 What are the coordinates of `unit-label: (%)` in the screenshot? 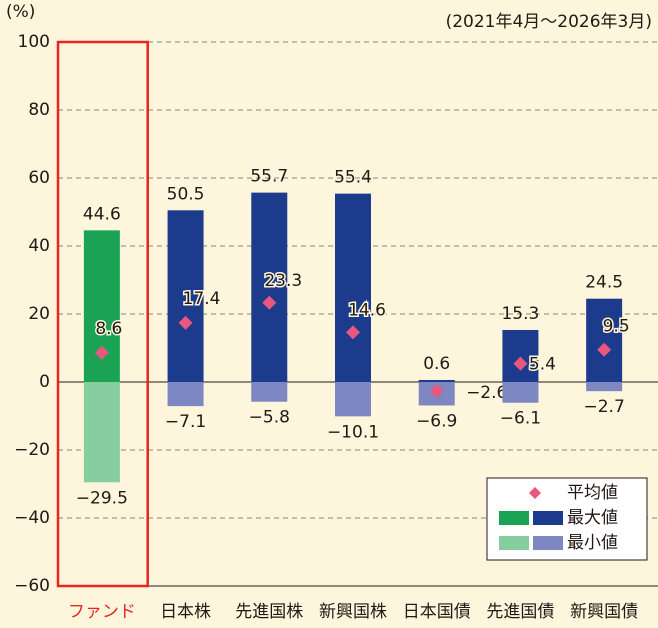 It's located at (20, 12).